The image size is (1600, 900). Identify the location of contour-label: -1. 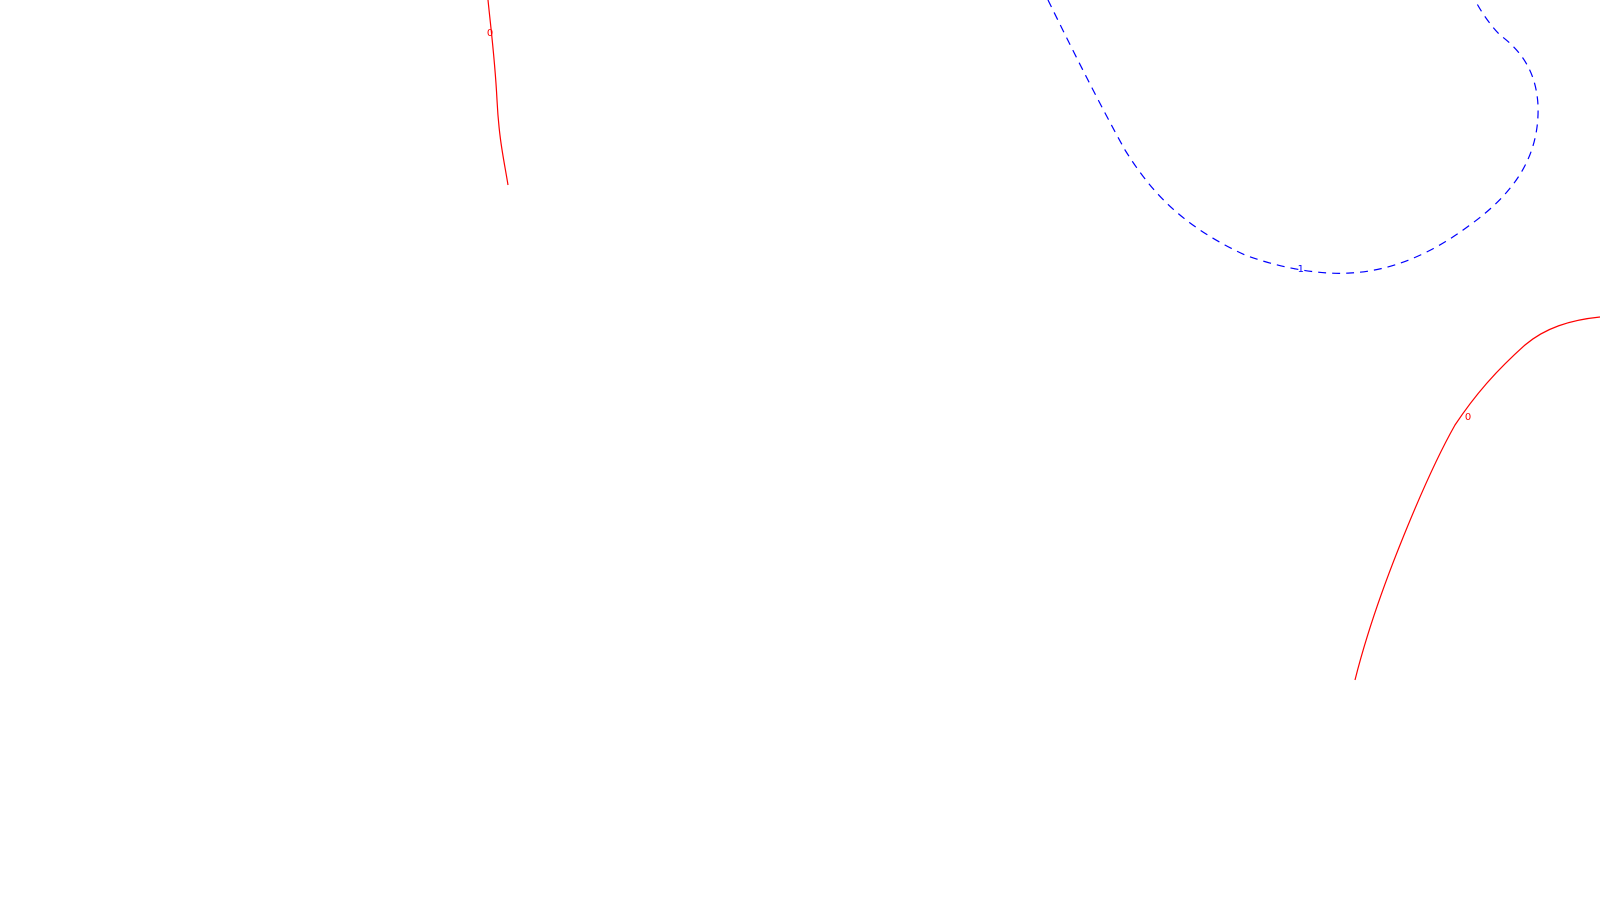
(1299, 269).